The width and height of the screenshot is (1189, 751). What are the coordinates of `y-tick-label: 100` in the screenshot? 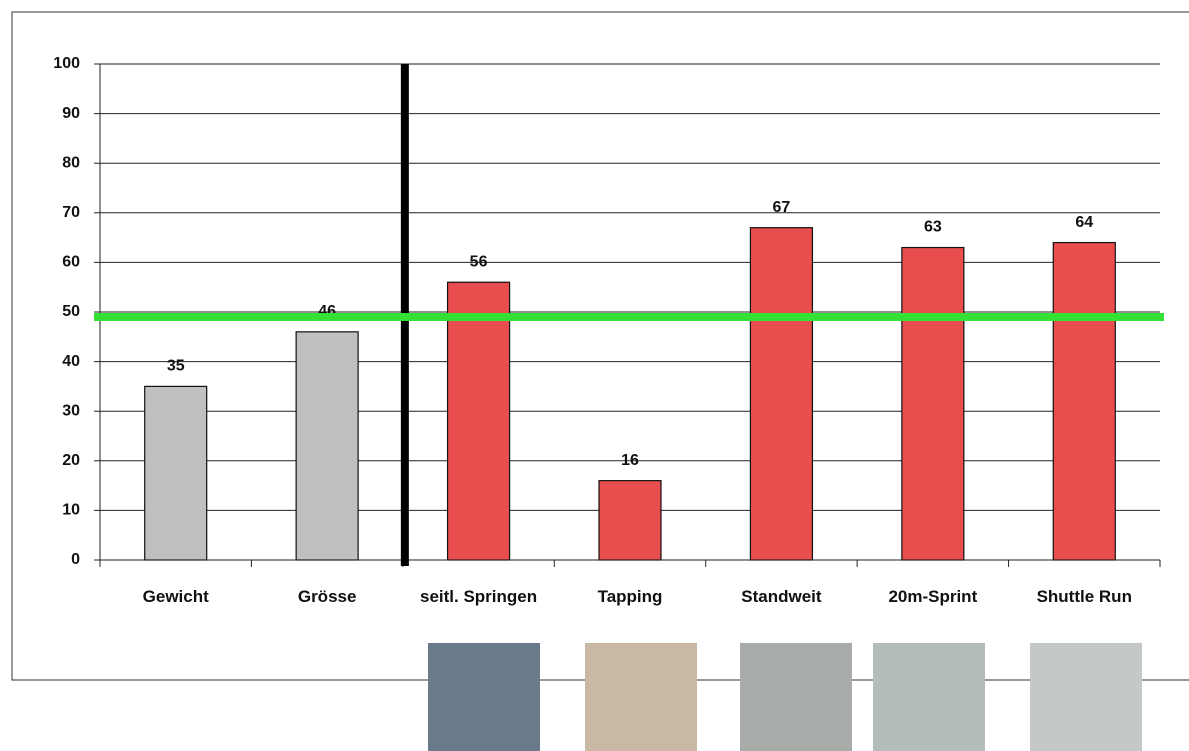 It's located at (66, 63).